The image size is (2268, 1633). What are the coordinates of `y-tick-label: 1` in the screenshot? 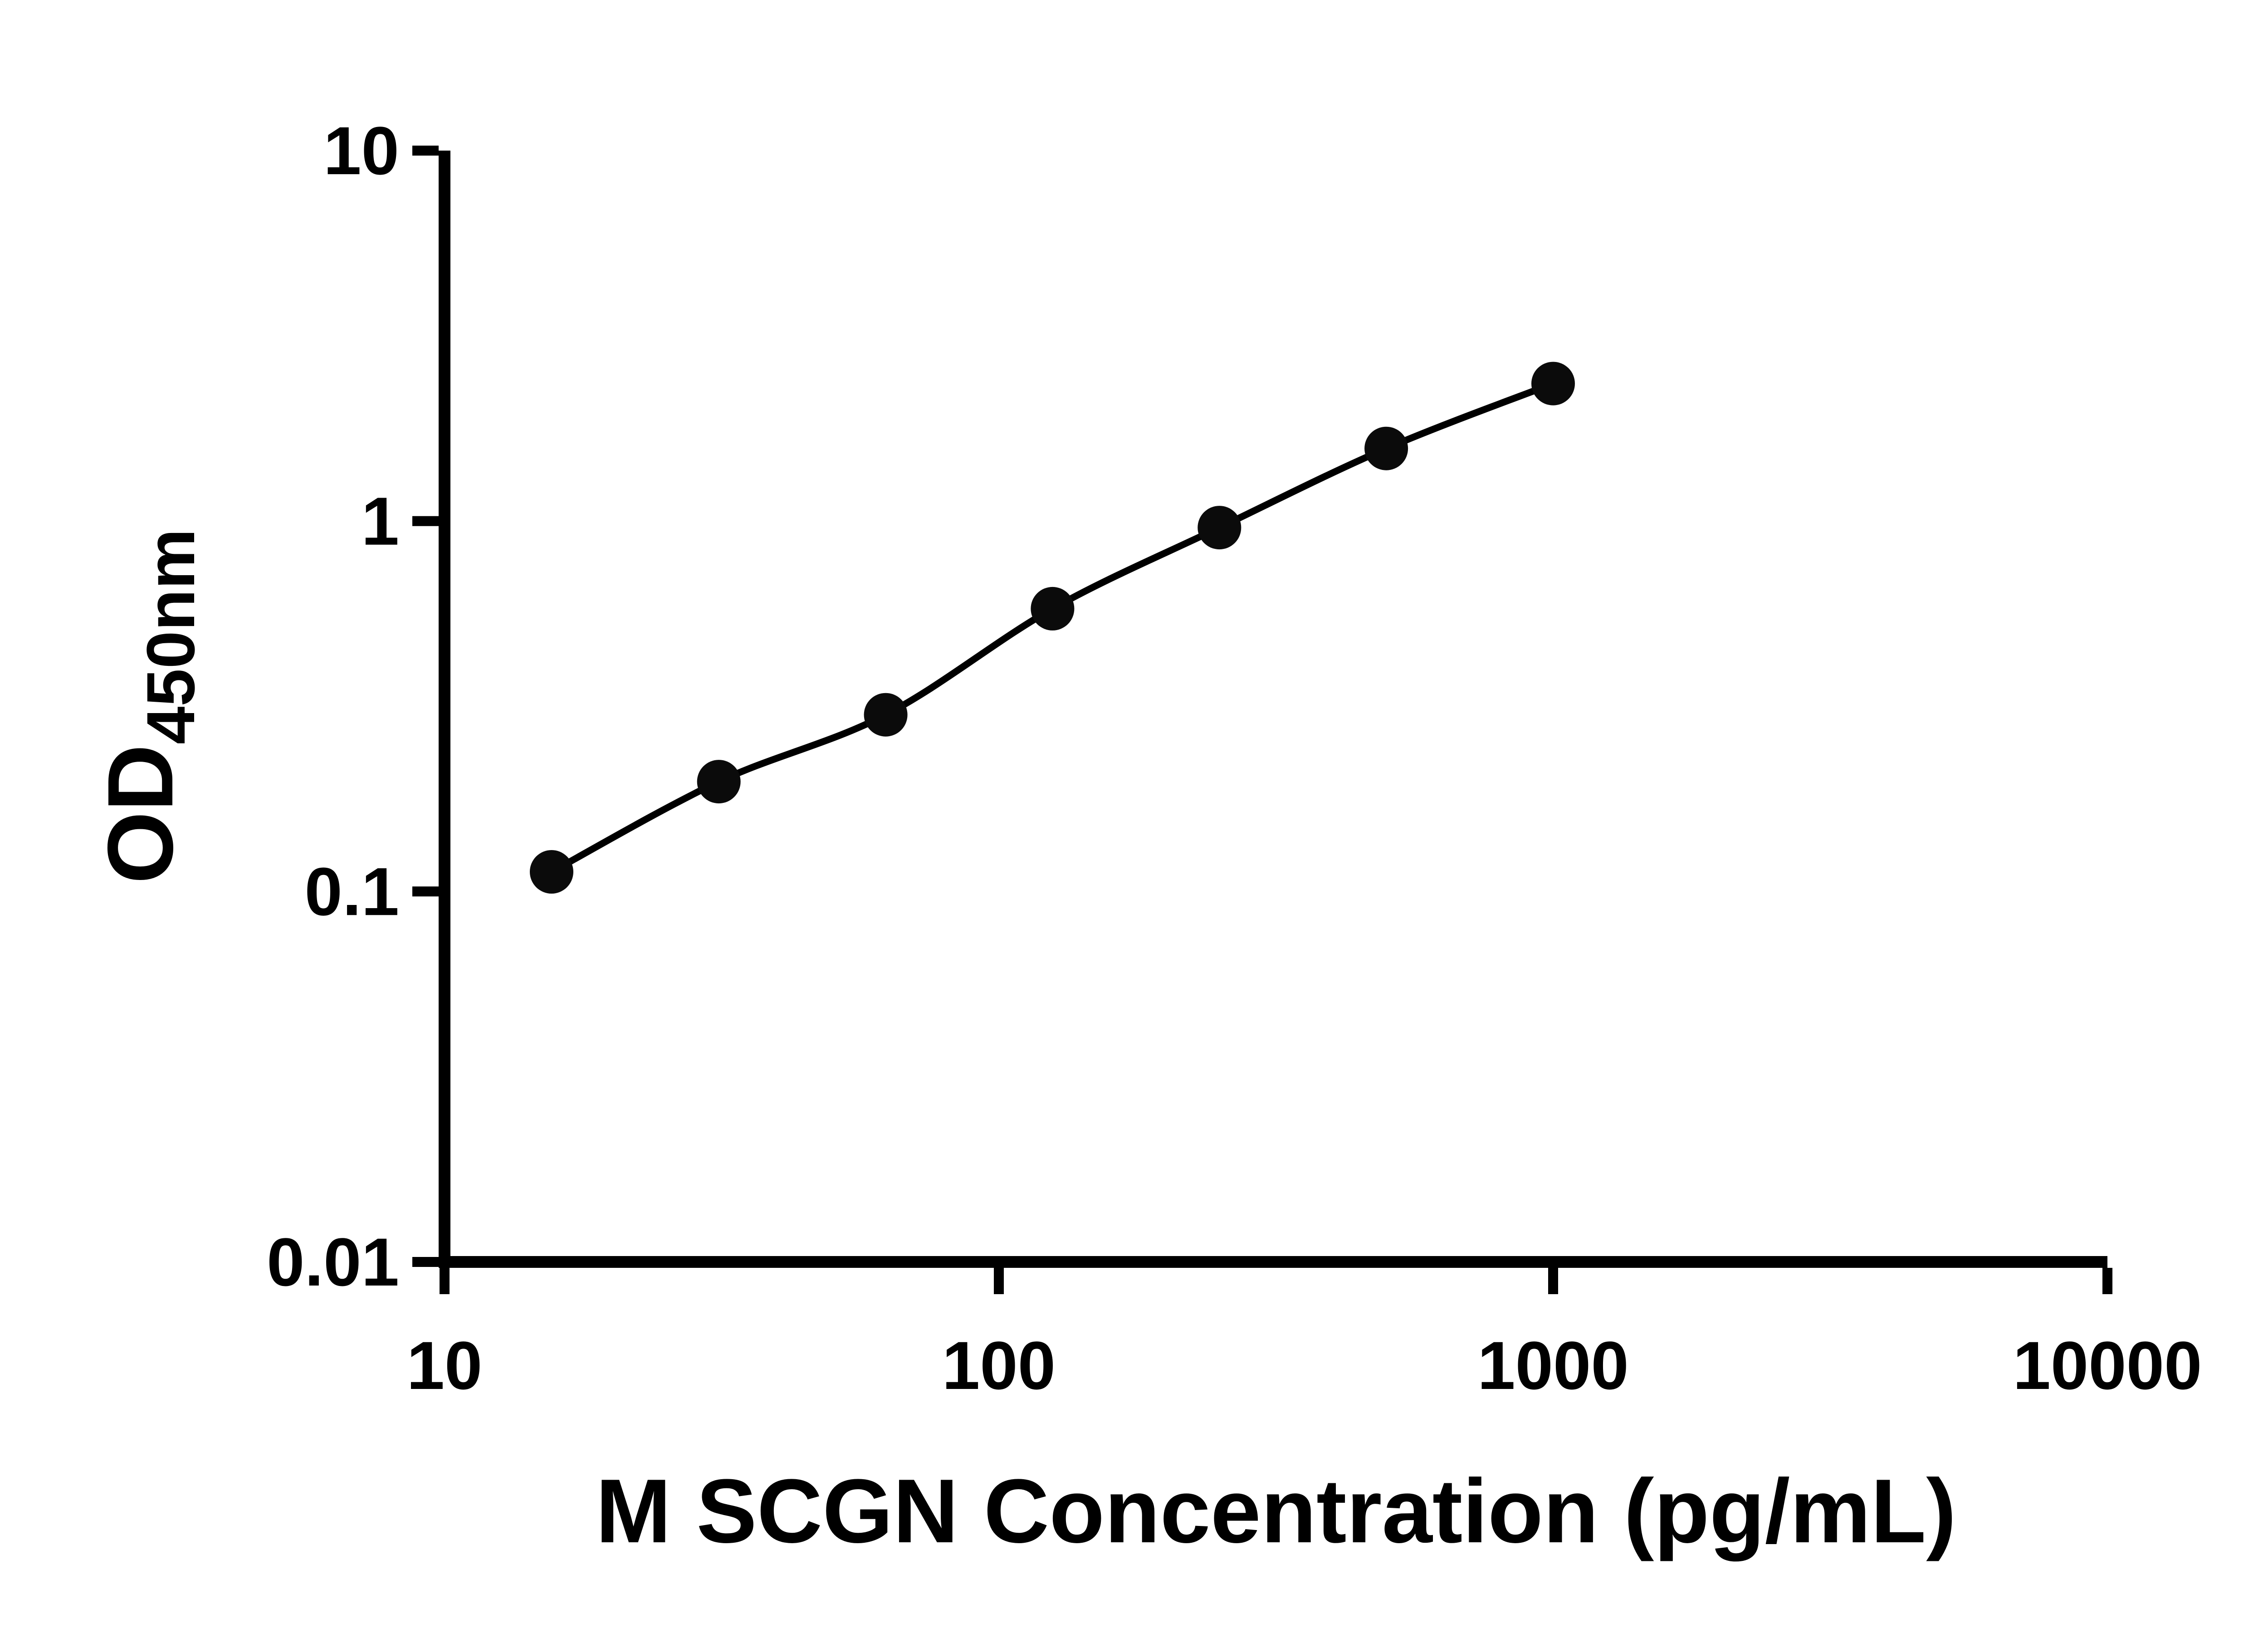 It's located at (381, 521).